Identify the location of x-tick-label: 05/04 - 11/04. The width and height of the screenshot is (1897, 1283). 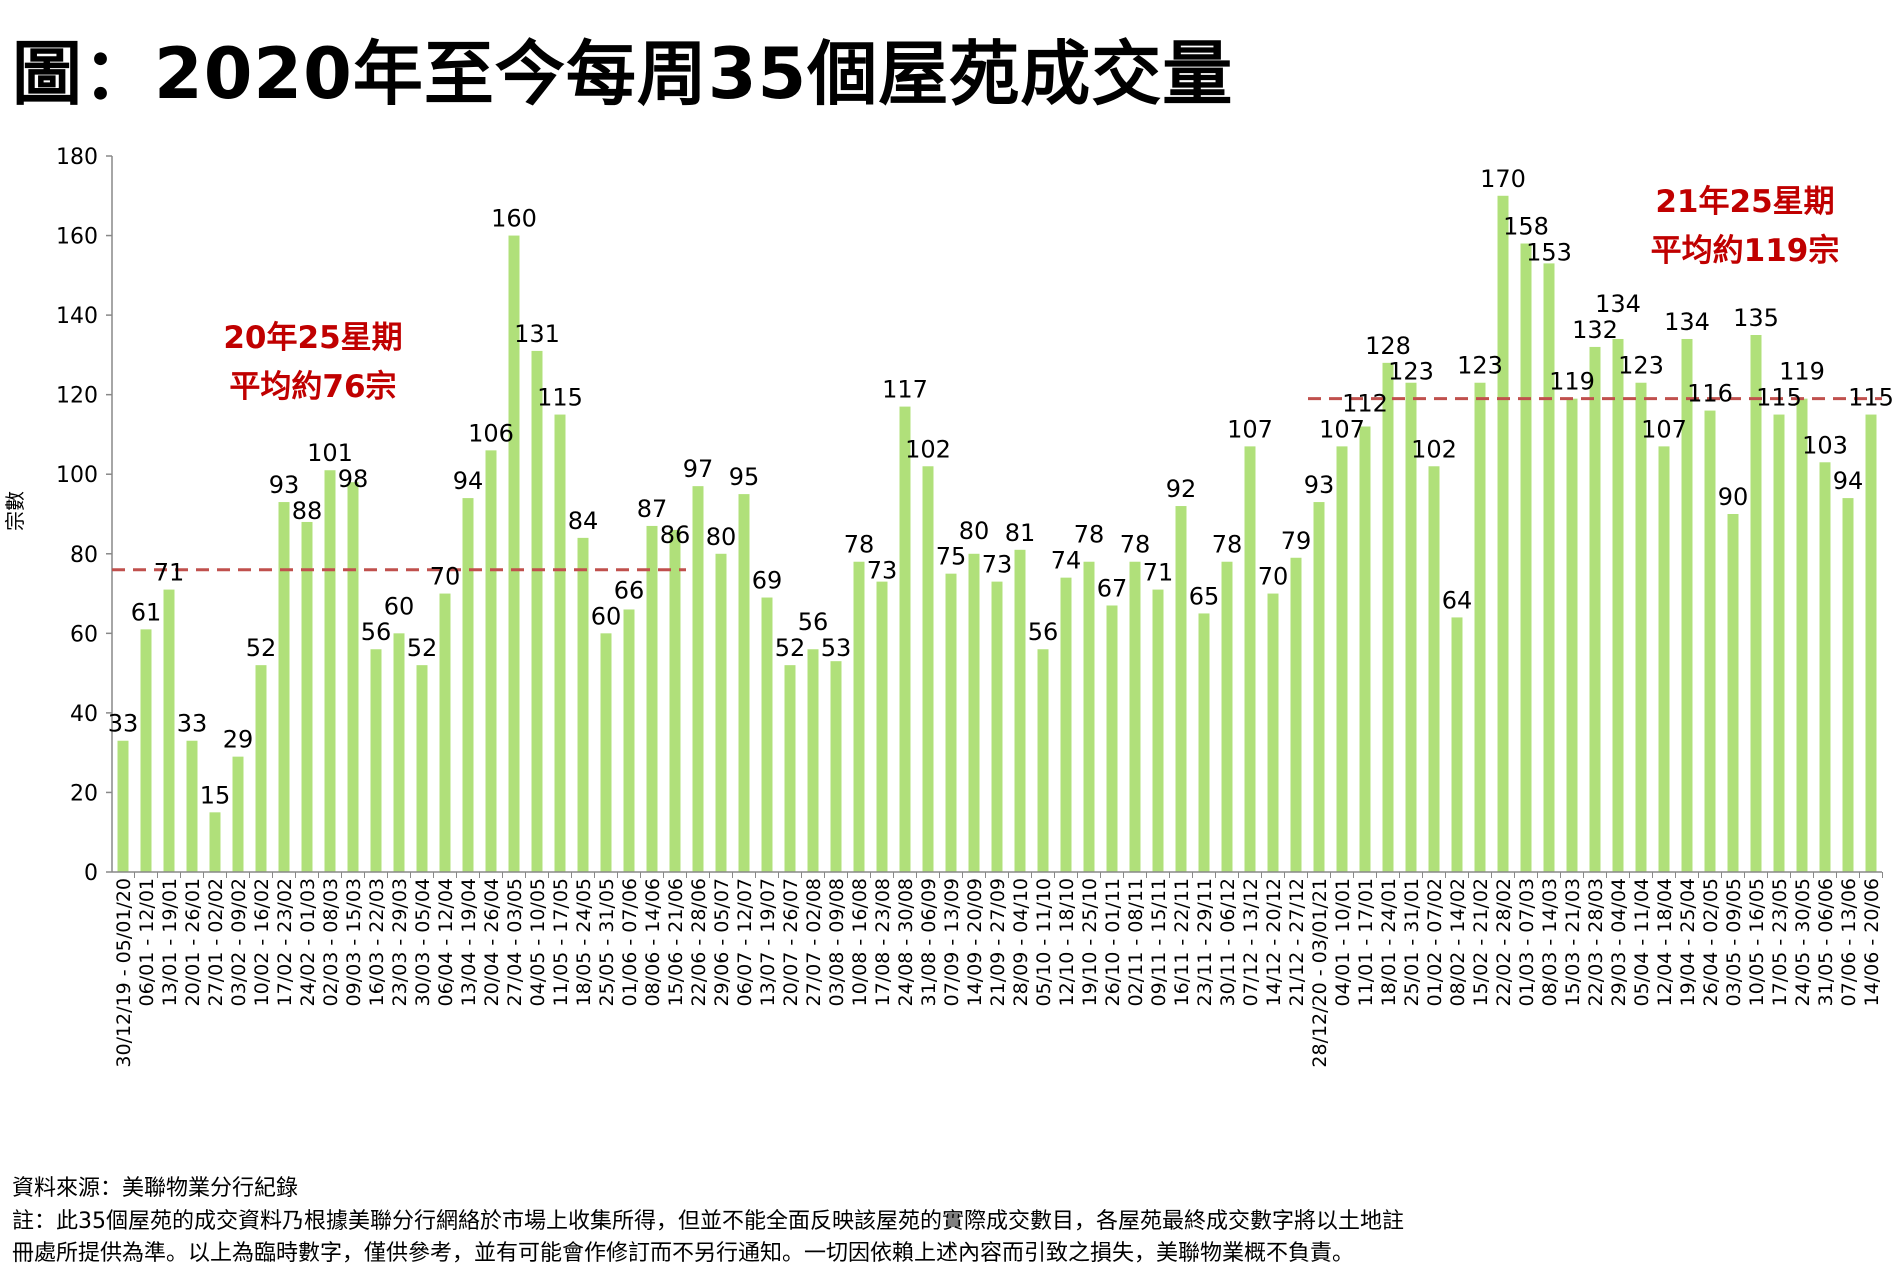
(1642, 942).